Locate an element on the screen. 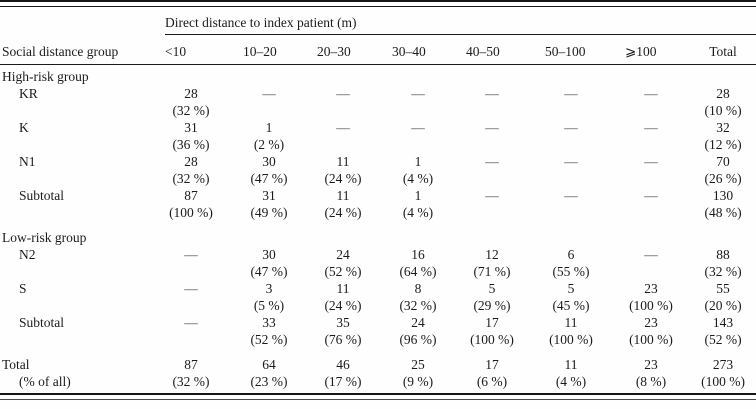 The height and width of the screenshot is (409, 756). group-heading-row: Low-risk group is located at coordinates (378, 233).